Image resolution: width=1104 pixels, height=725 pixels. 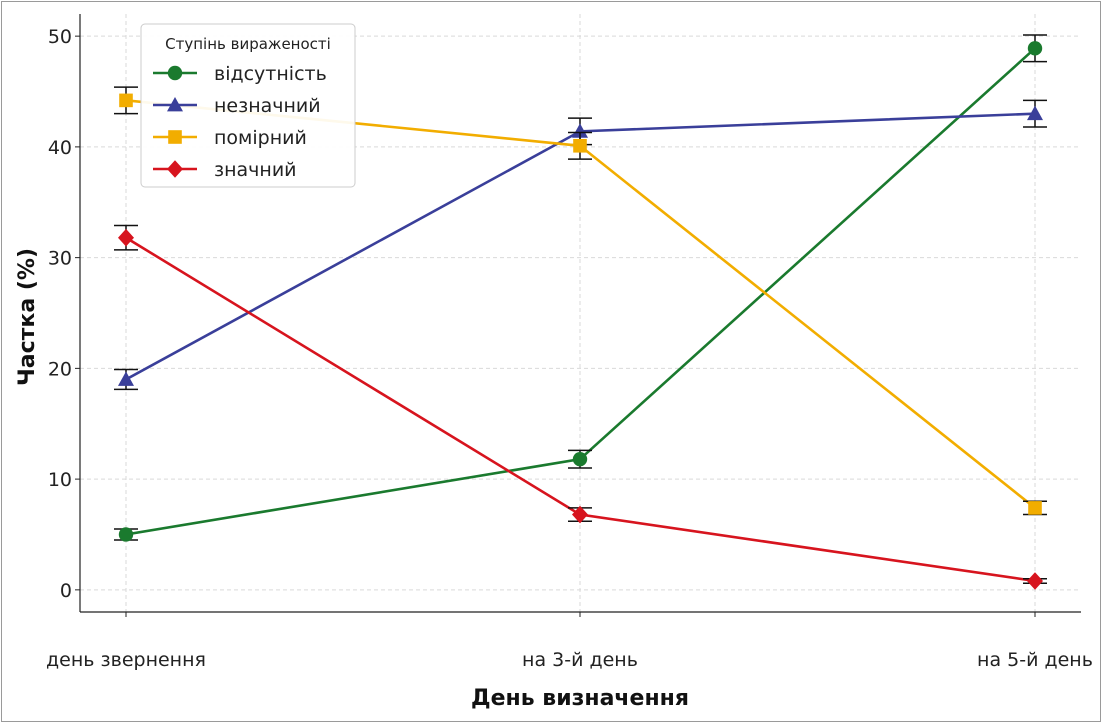 I want to click on y-tick-label: 30, so click(x=60, y=259).